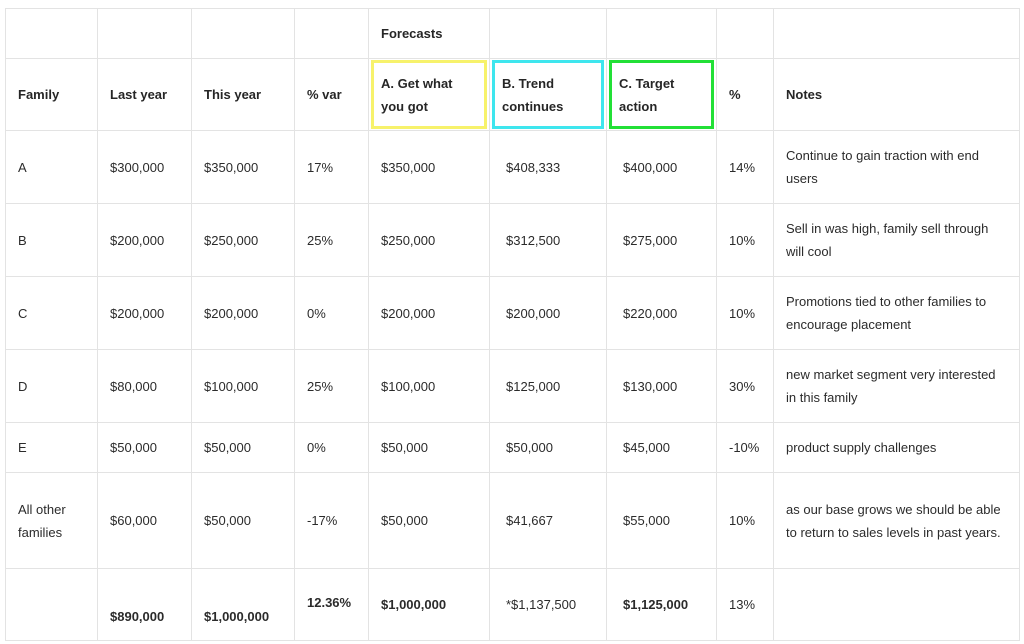  I want to click on totals-pct-var: 12.36%, so click(331, 604).